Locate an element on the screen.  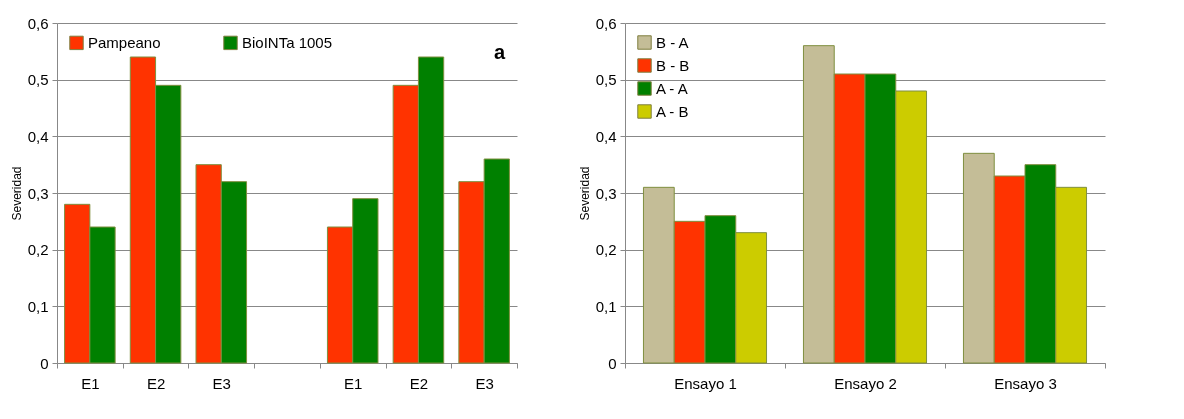
legend-label: B - B is located at coordinates (673, 65).